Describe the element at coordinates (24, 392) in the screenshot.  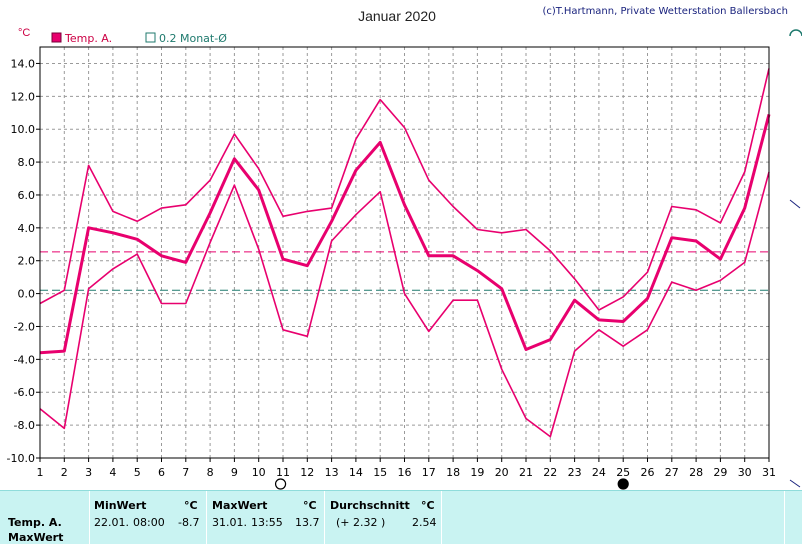
I see `y-tick-label: -6.0` at that location.